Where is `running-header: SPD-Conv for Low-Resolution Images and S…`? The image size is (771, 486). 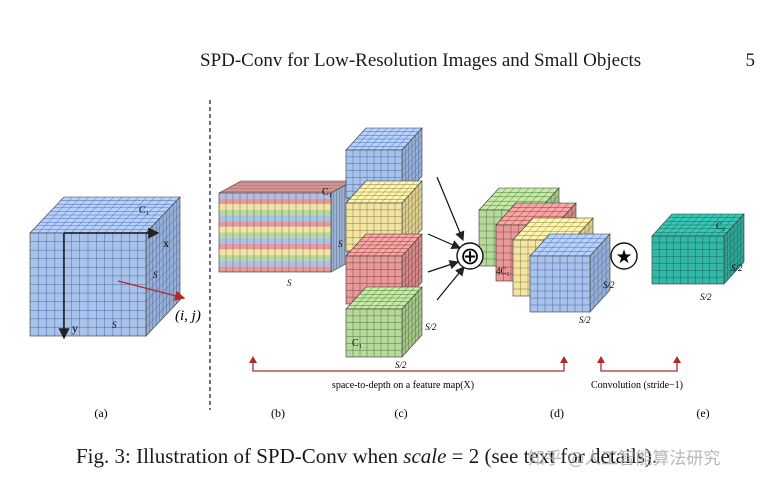 running-header: SPD-Conv for Low-Resolution Images and S… is located at coordinates (477, 62).